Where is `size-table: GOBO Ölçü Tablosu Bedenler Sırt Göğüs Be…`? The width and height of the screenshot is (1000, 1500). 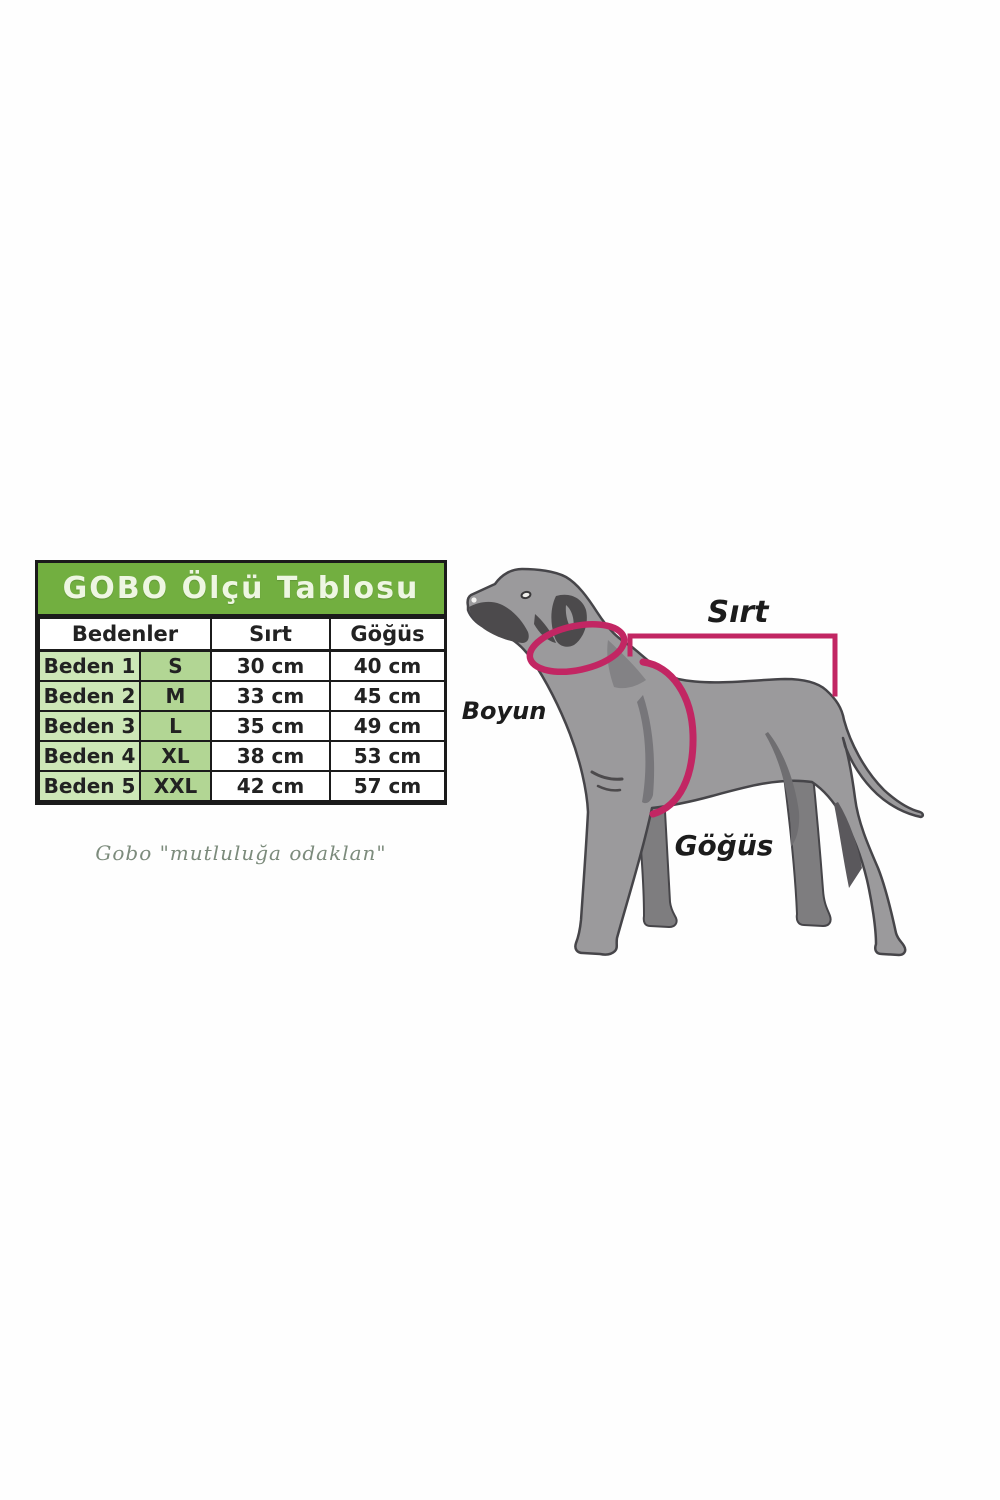
size-table: GOBO Ölçü Tablosu Bedenler Sırt Göğüs Be… is located at coordinates (241, 682).